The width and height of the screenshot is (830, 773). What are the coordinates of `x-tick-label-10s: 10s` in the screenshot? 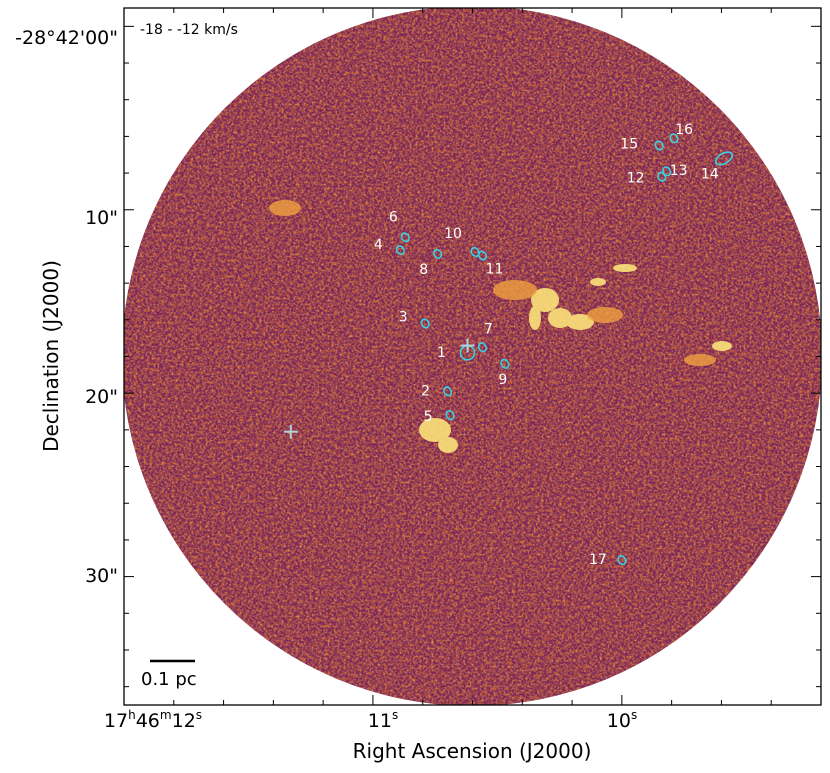 It's located at (622, 720).